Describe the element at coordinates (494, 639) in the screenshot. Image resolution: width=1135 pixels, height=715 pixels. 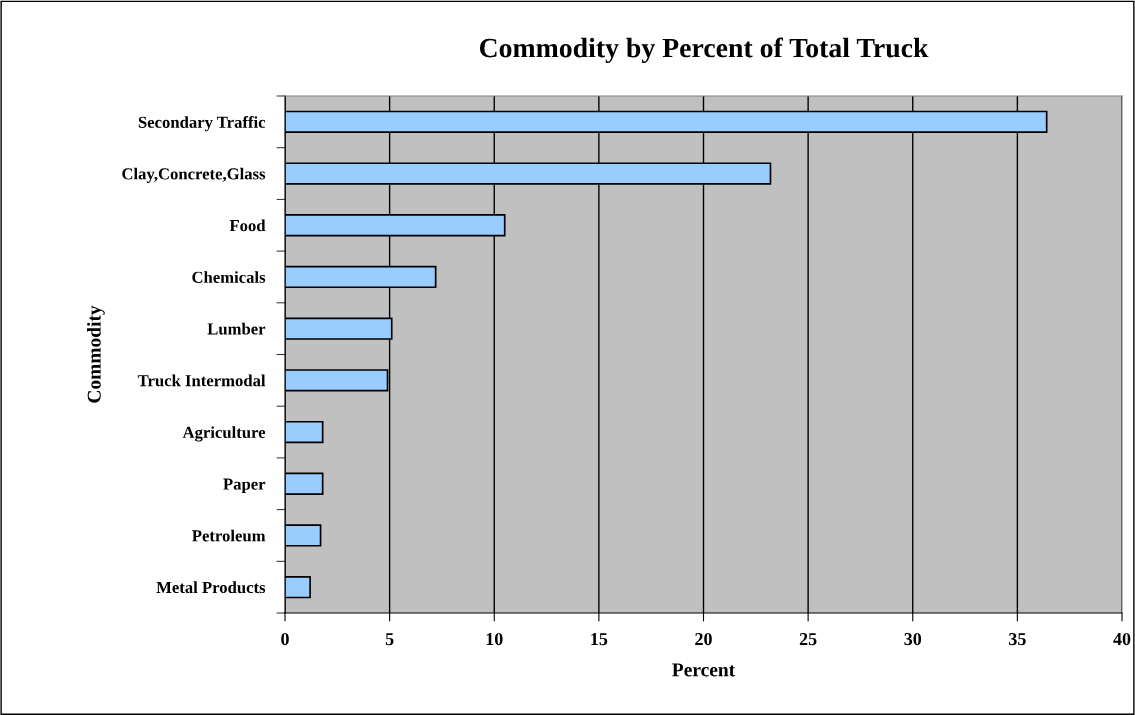
I see `x-tick-label: 10` at that location.